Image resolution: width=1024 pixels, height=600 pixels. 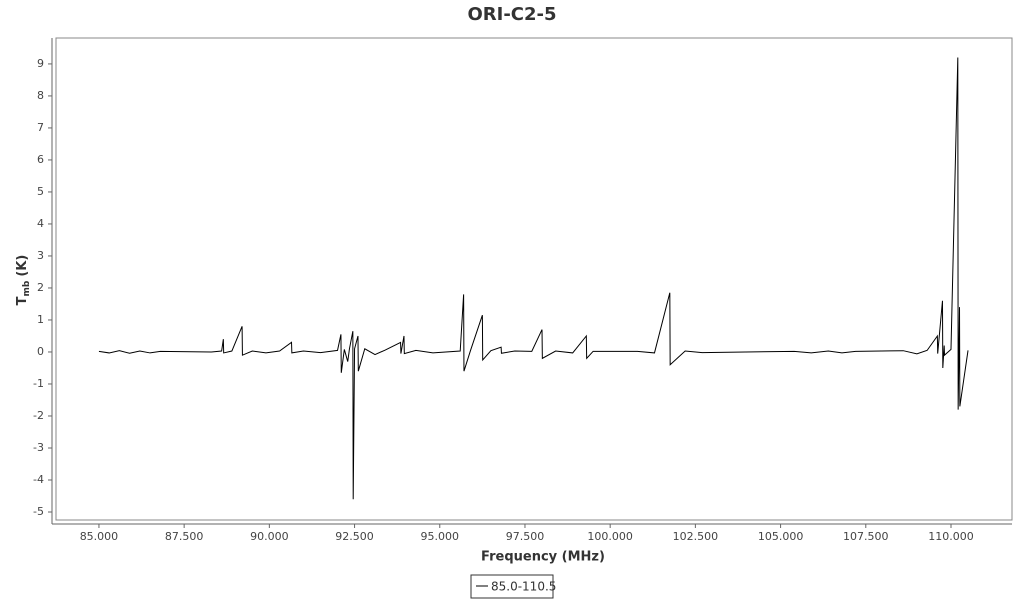 I want to click on y-label-rest: (K), so click(x=22, y=266).